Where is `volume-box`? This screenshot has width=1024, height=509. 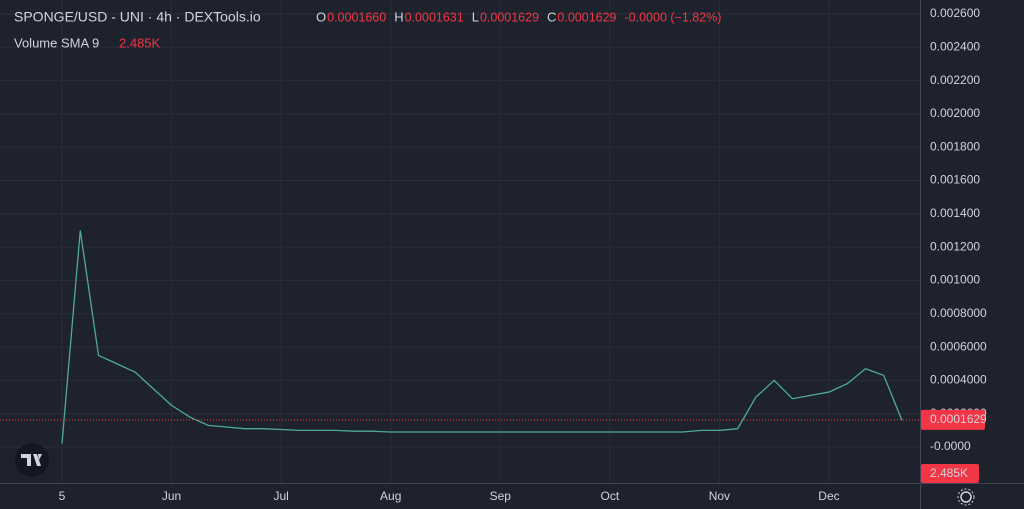 volume-box is located at coordinates (950, 473).